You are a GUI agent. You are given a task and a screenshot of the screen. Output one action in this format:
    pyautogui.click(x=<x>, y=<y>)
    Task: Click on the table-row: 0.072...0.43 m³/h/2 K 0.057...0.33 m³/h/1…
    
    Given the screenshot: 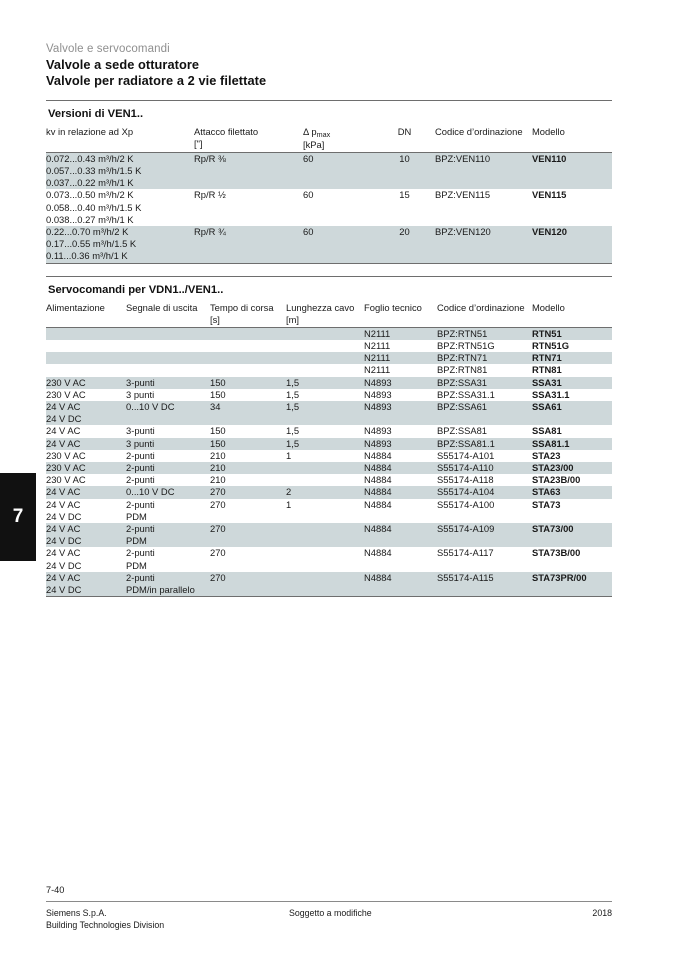 What is the action you would take?
    pyautogui.click(x=329, y=171)
    